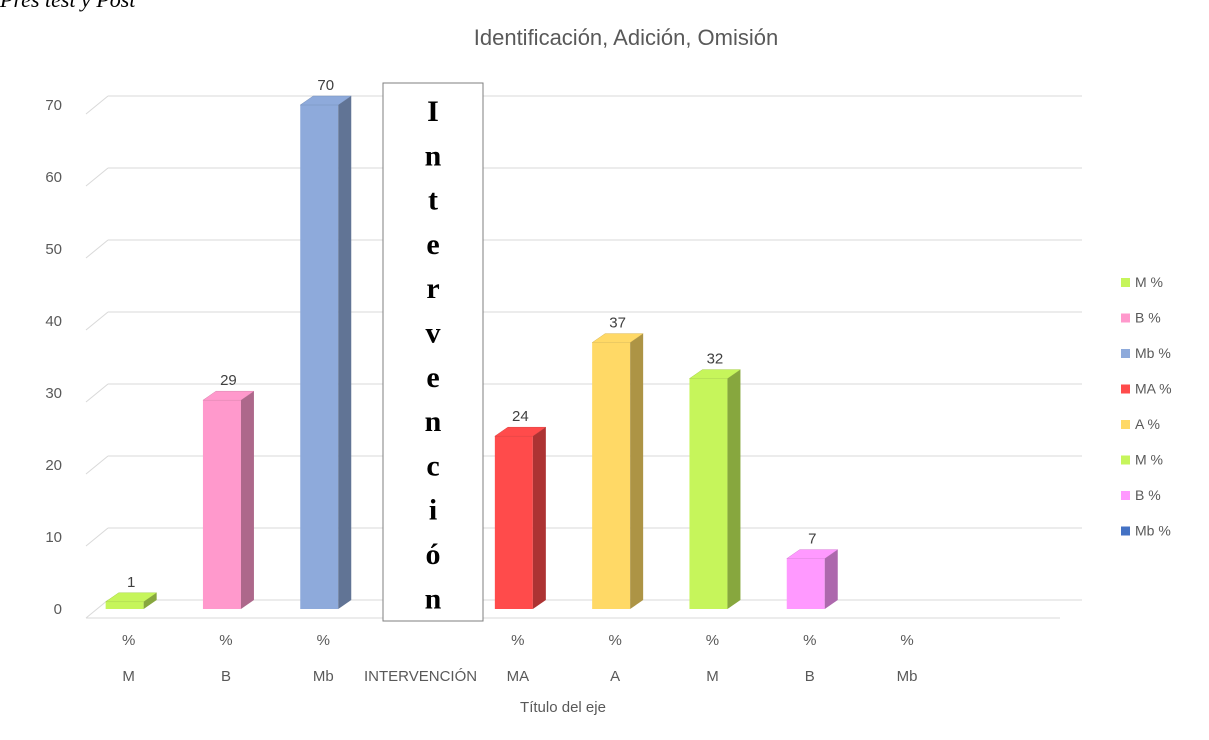 This screenshot has width=1209, height=740. Describe the element at coordinates (433, 554) in the screenshot. I see `intervention-letter: ó` at that location.